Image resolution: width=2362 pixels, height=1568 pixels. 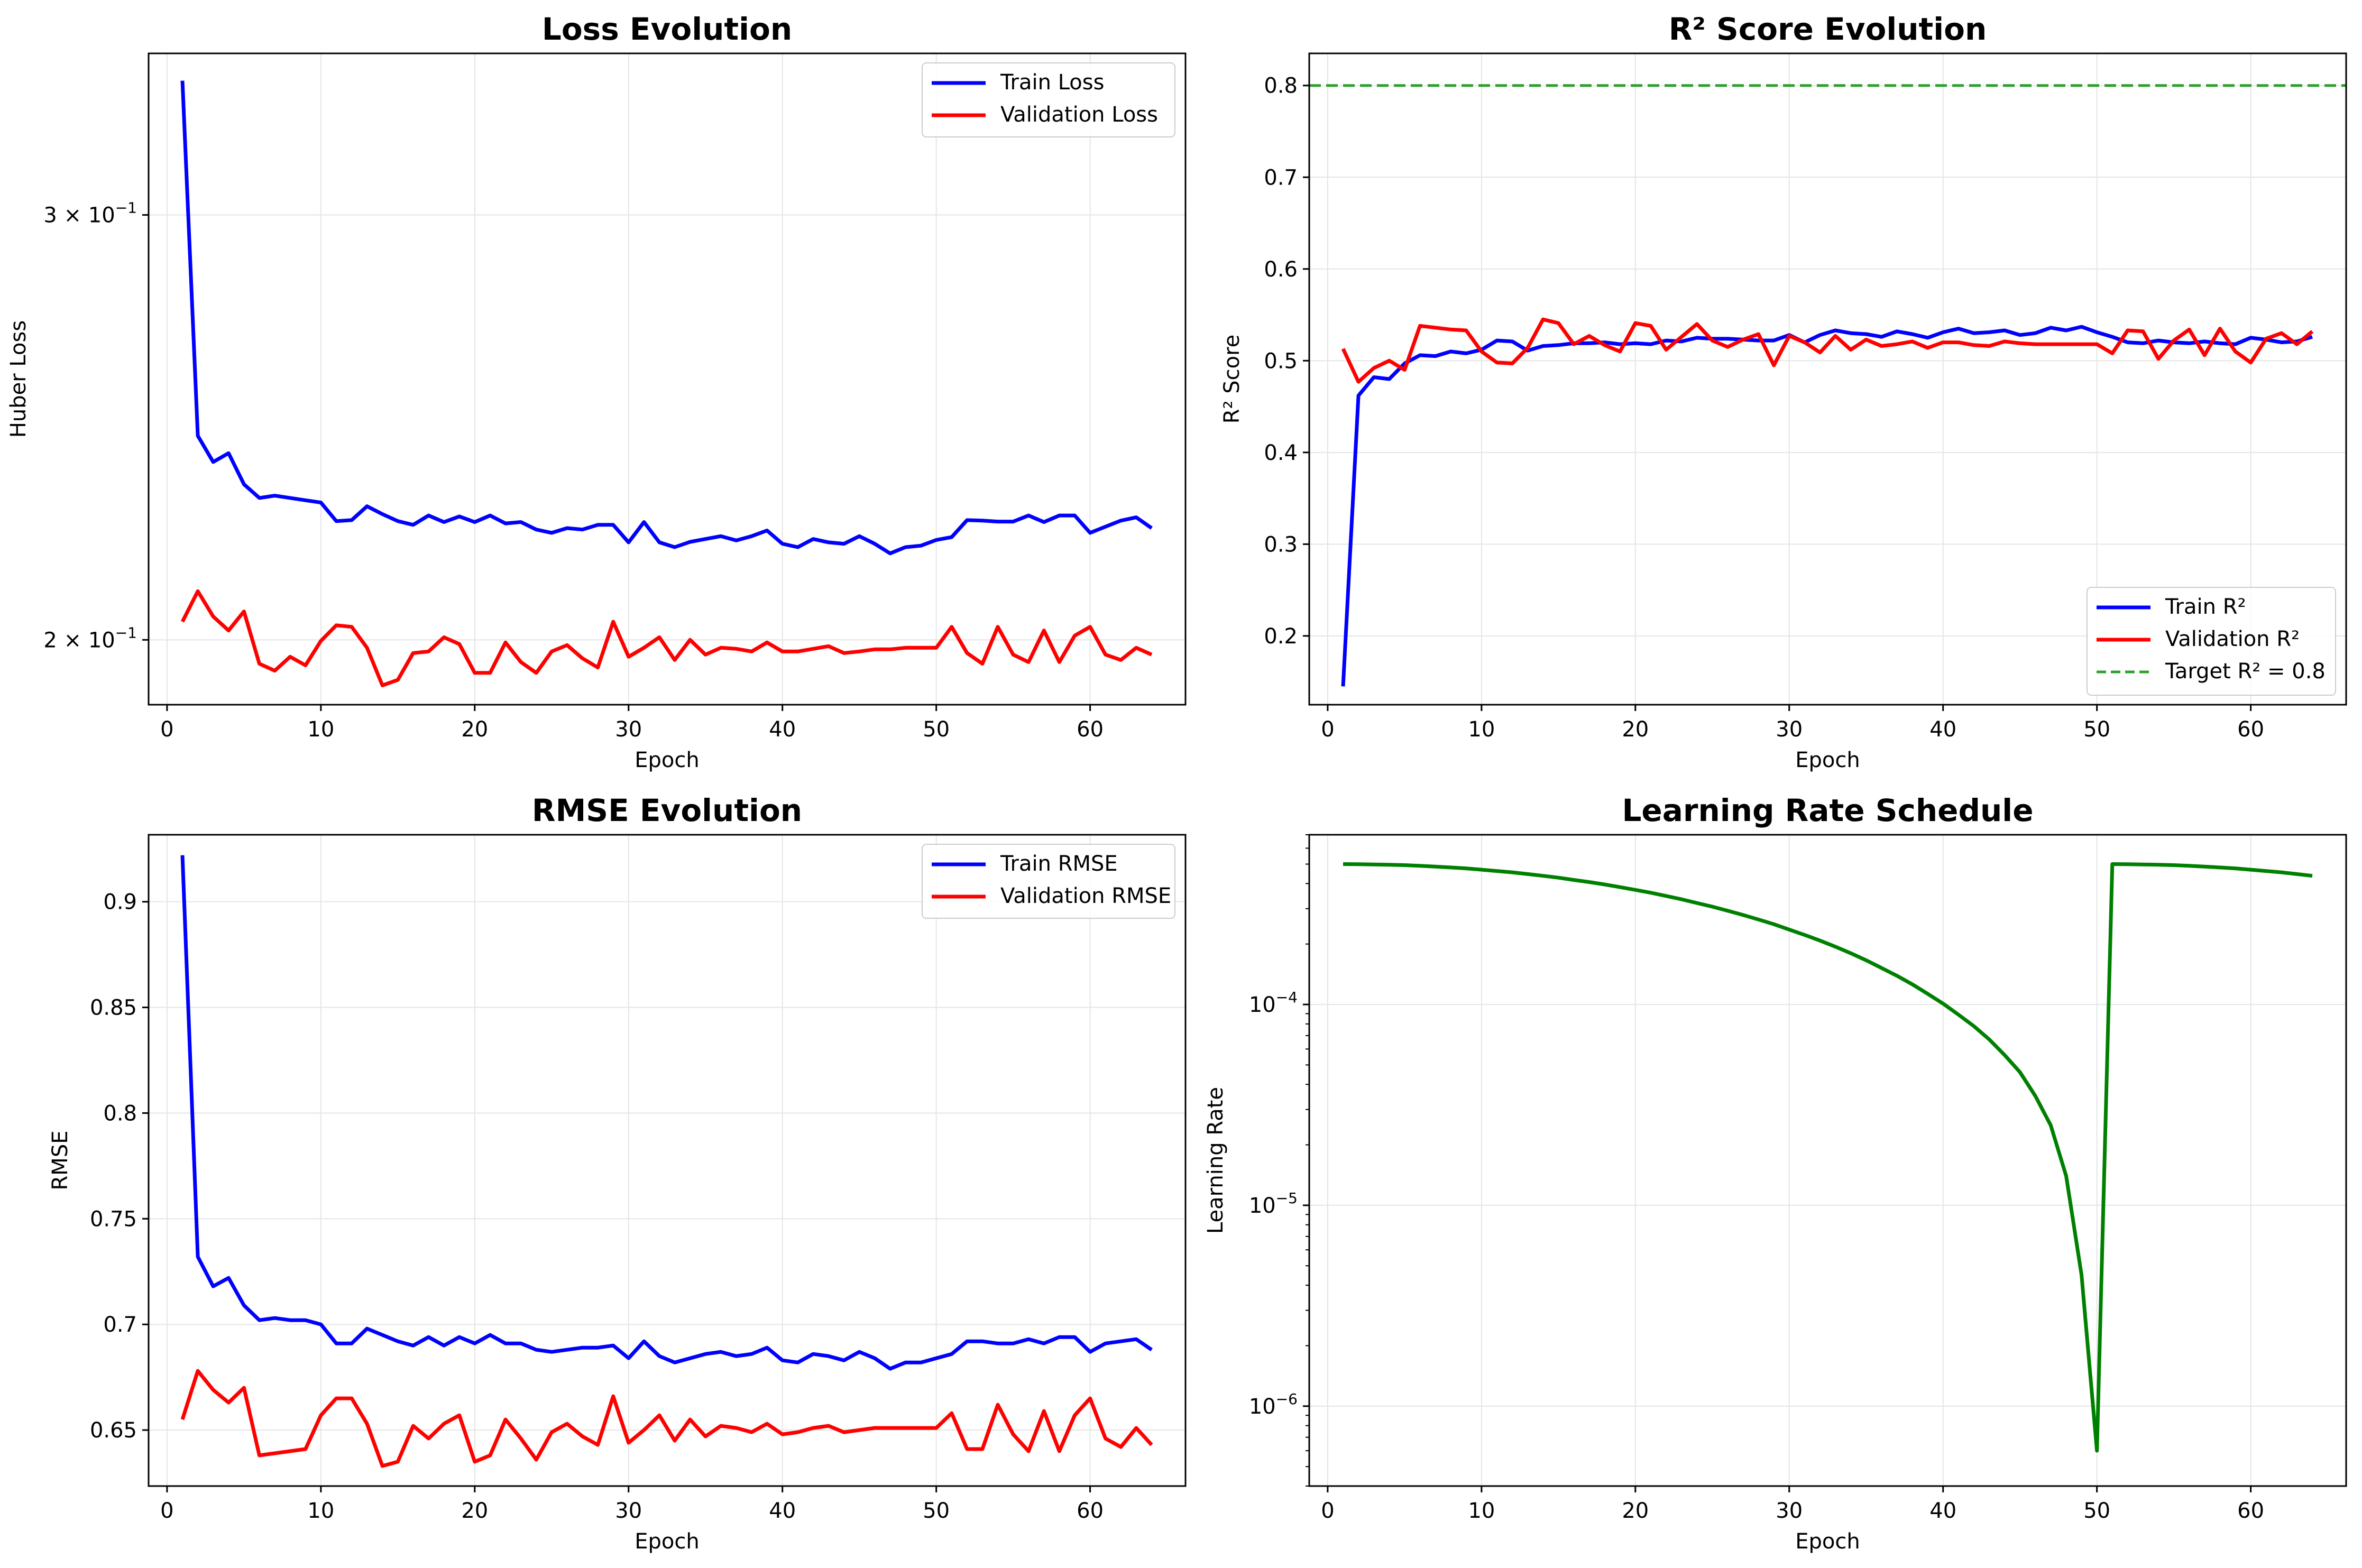 I want to click on y-axis-label: R² Score, so click(x=1232, y=379).